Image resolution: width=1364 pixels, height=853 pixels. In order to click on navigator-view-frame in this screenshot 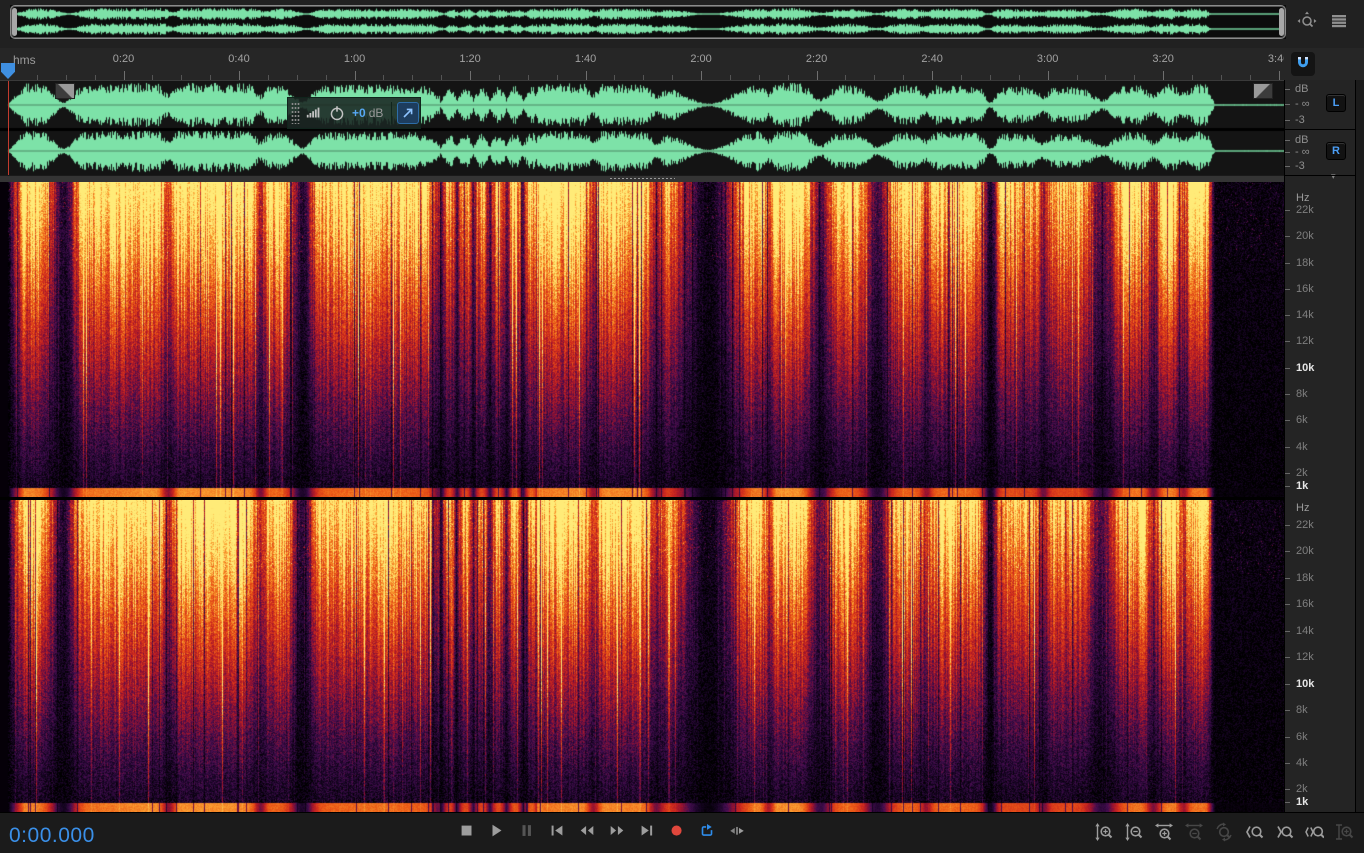, I will do `click(648, 22)`.